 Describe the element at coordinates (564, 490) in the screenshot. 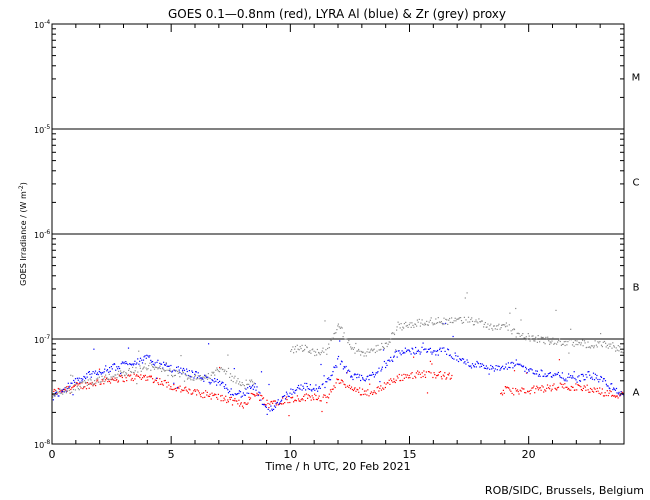

I see `credit-label: ROB/SIDC, Brussels, Belgium` at that location.